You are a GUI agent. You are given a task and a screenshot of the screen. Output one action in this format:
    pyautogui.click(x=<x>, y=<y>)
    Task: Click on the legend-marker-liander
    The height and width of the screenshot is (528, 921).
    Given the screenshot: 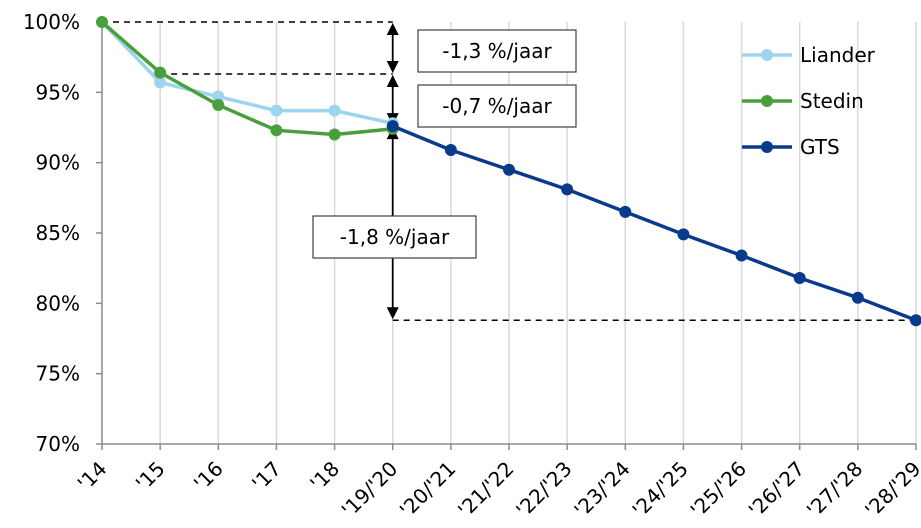 What is the action you would take?
    pyautogui.click(x=767, y=55)
    